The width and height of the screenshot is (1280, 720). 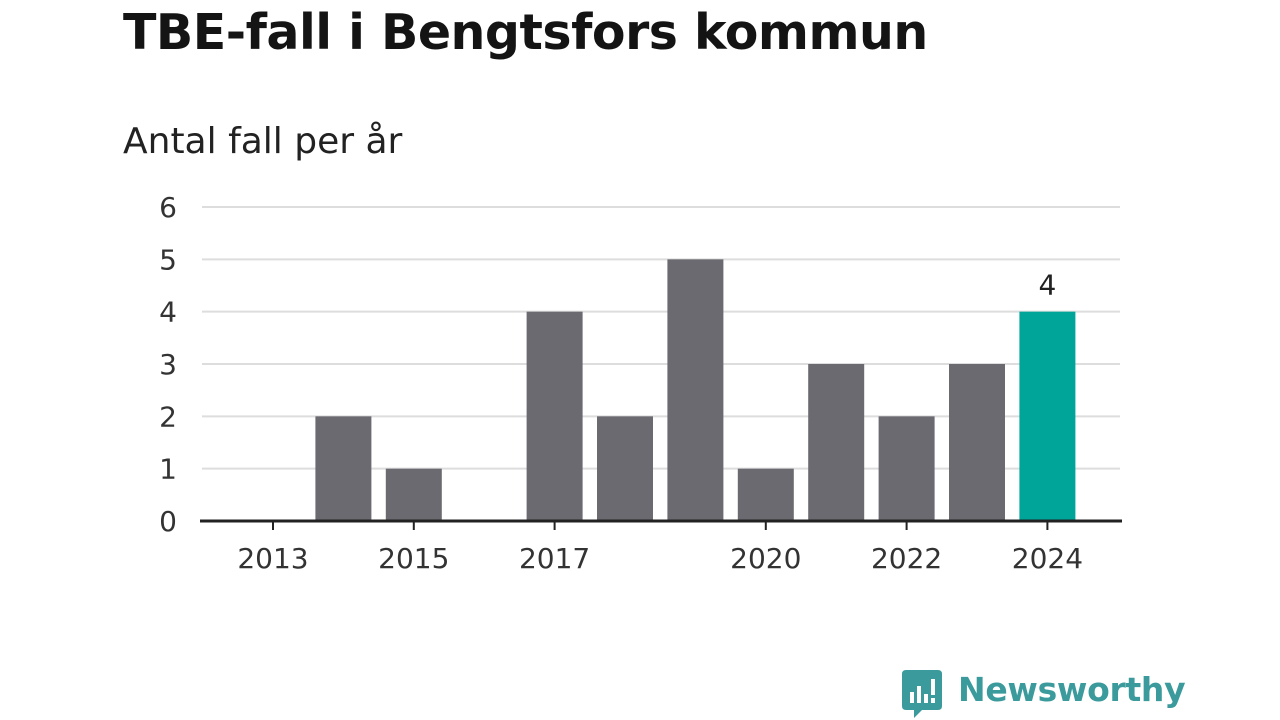 What do you see at coordinates (836, 442) in the screenshot?
I see `bar-2021` at bounding box center [836, 442].